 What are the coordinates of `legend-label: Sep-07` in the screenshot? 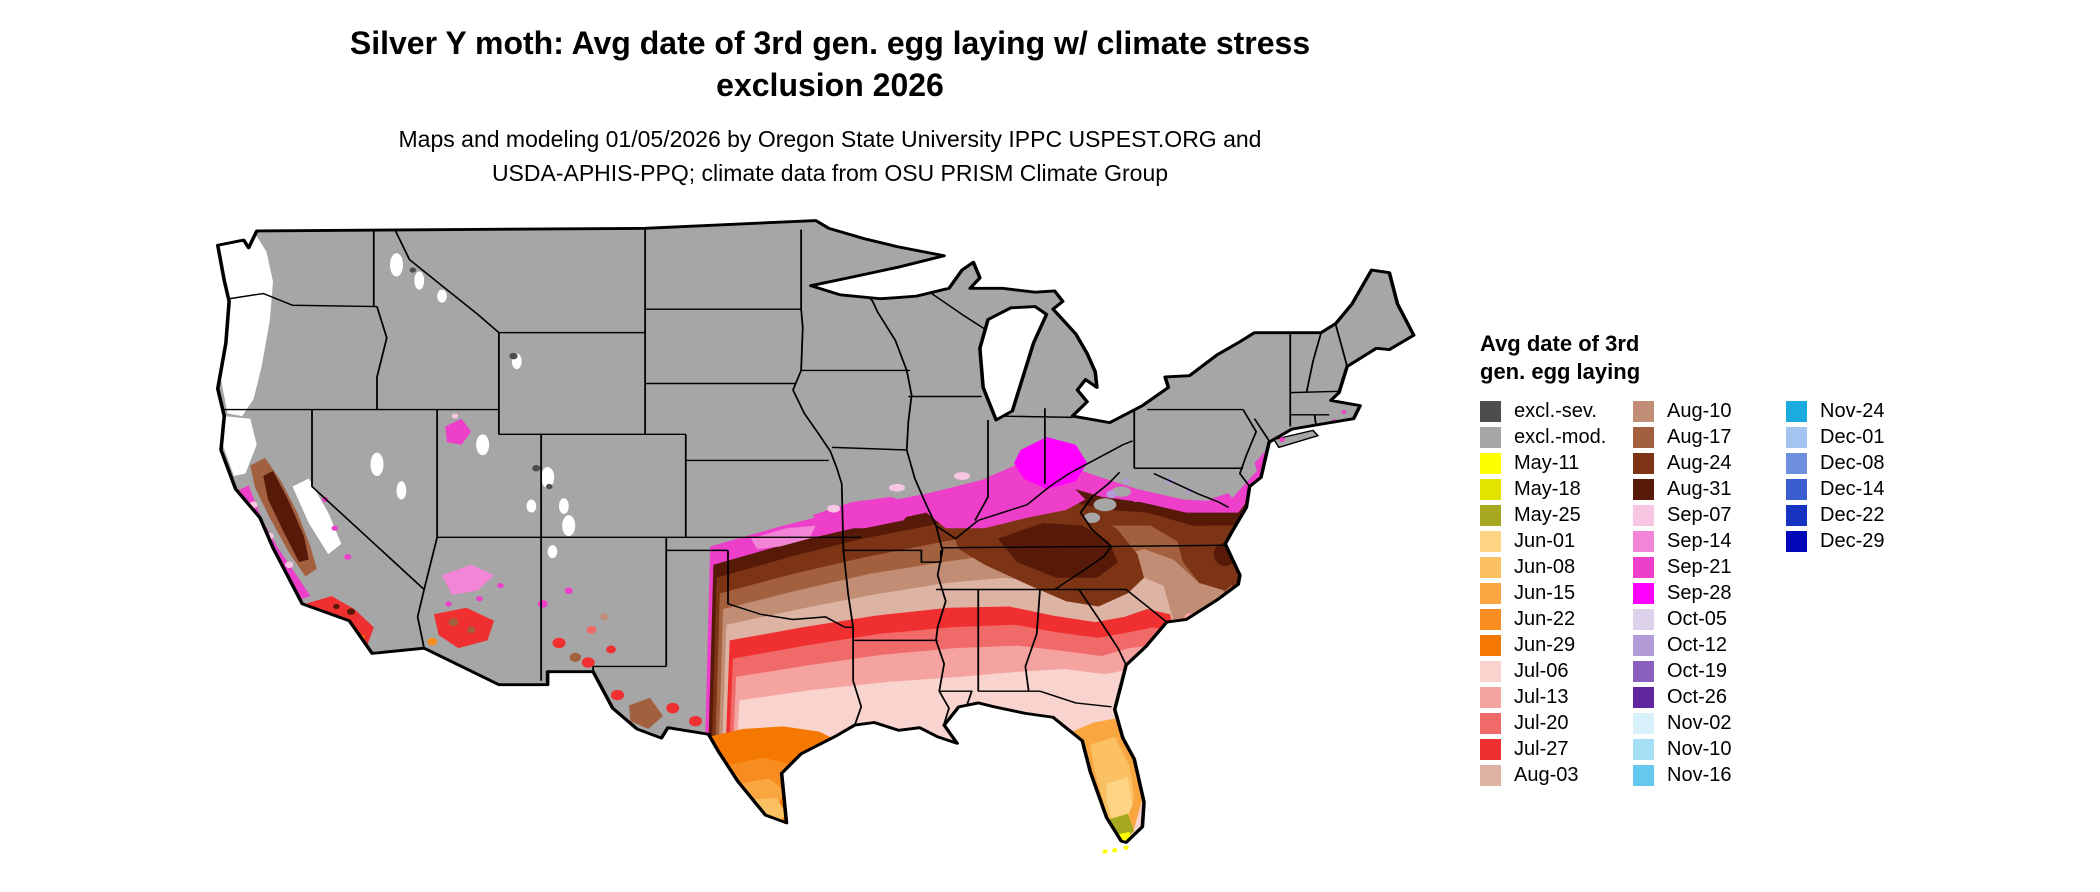 It's located at (1699, 514).